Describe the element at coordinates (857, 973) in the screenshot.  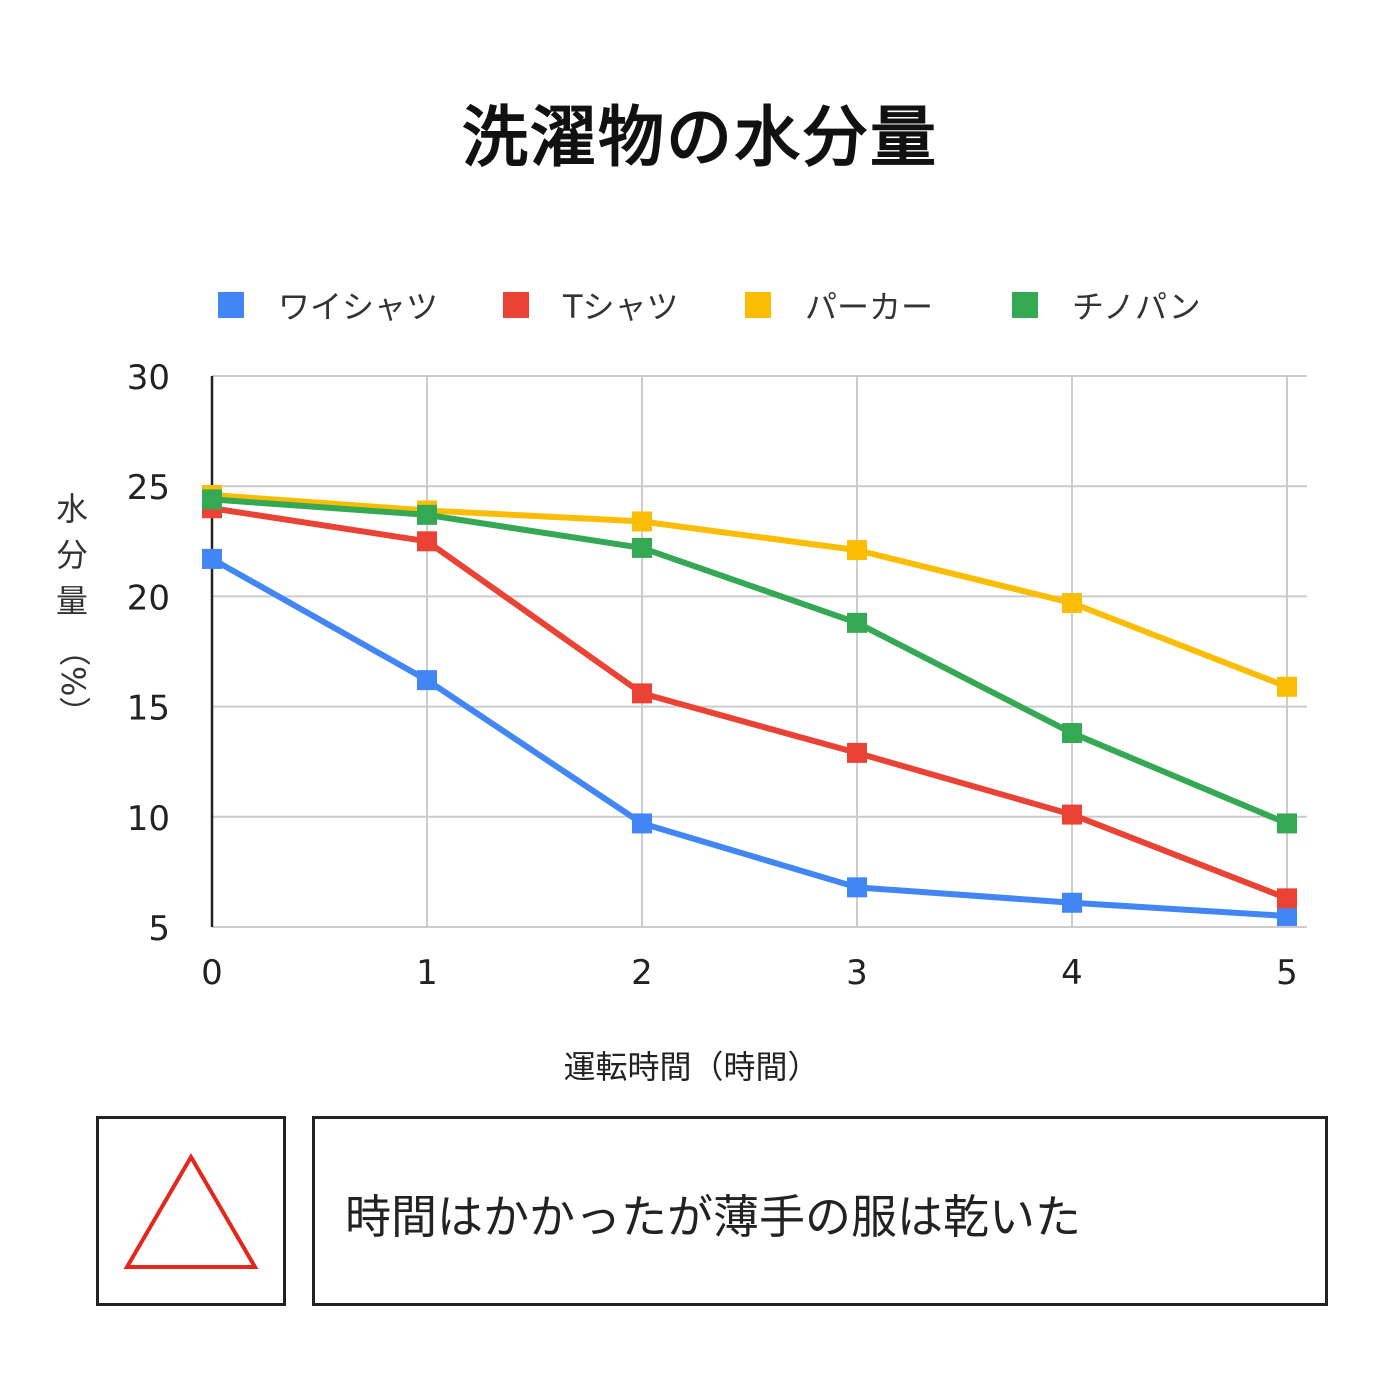
I see `x-tick-label: 3` at that location.